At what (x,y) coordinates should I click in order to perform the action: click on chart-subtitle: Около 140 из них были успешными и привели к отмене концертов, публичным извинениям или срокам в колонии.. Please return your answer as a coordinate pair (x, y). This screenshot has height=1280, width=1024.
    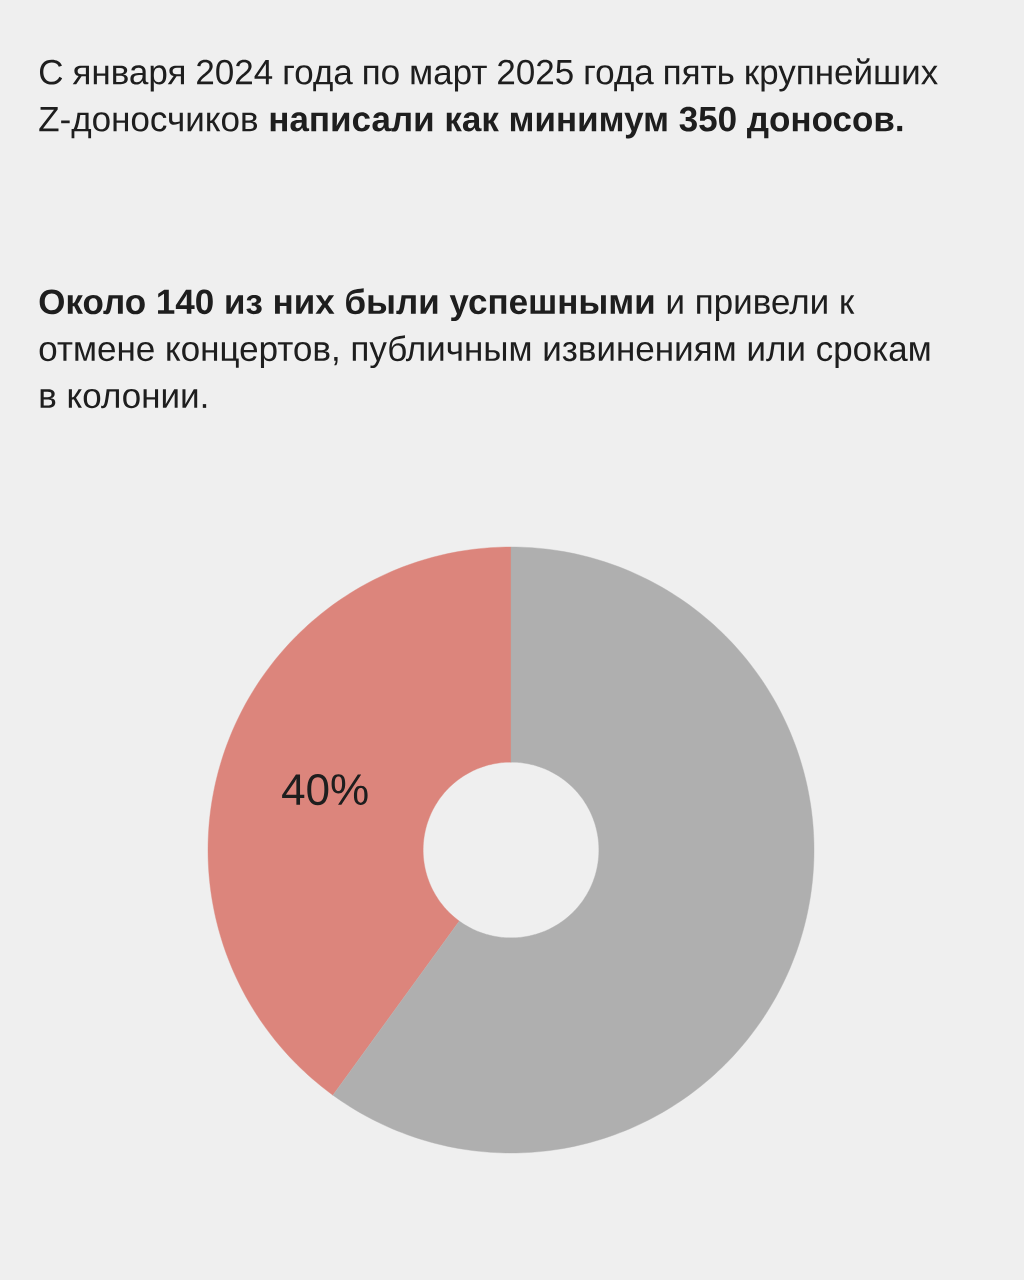
    Looking at the image, I should click on (484, 348).